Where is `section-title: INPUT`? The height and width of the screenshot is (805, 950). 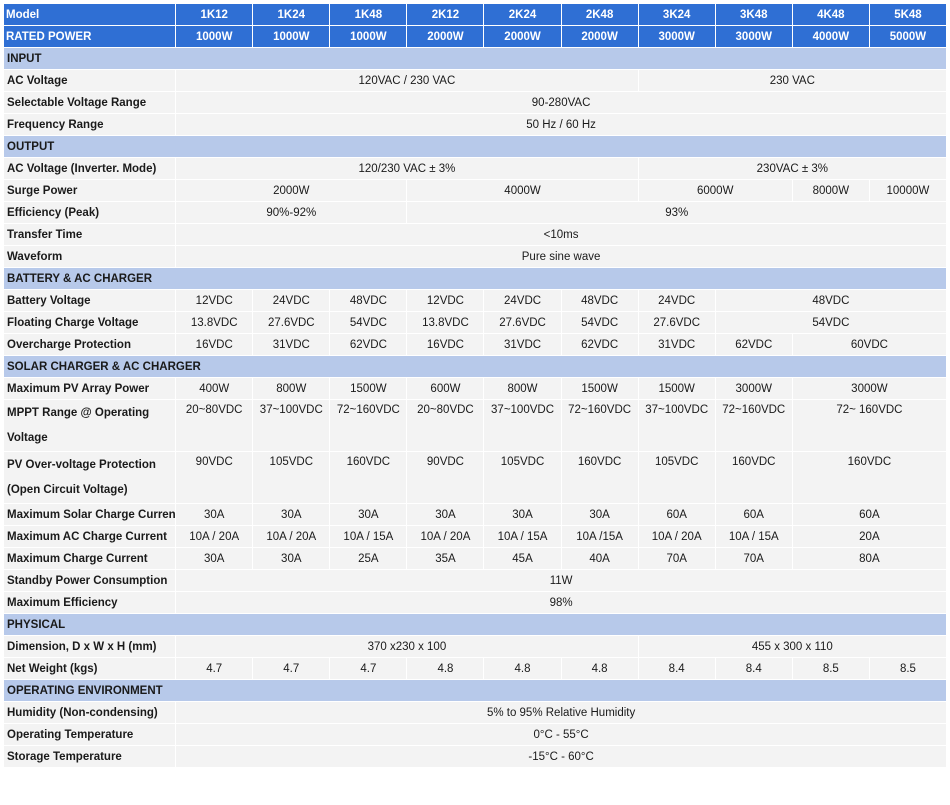
section-title: INPUT is located at coordinates (475, 58).